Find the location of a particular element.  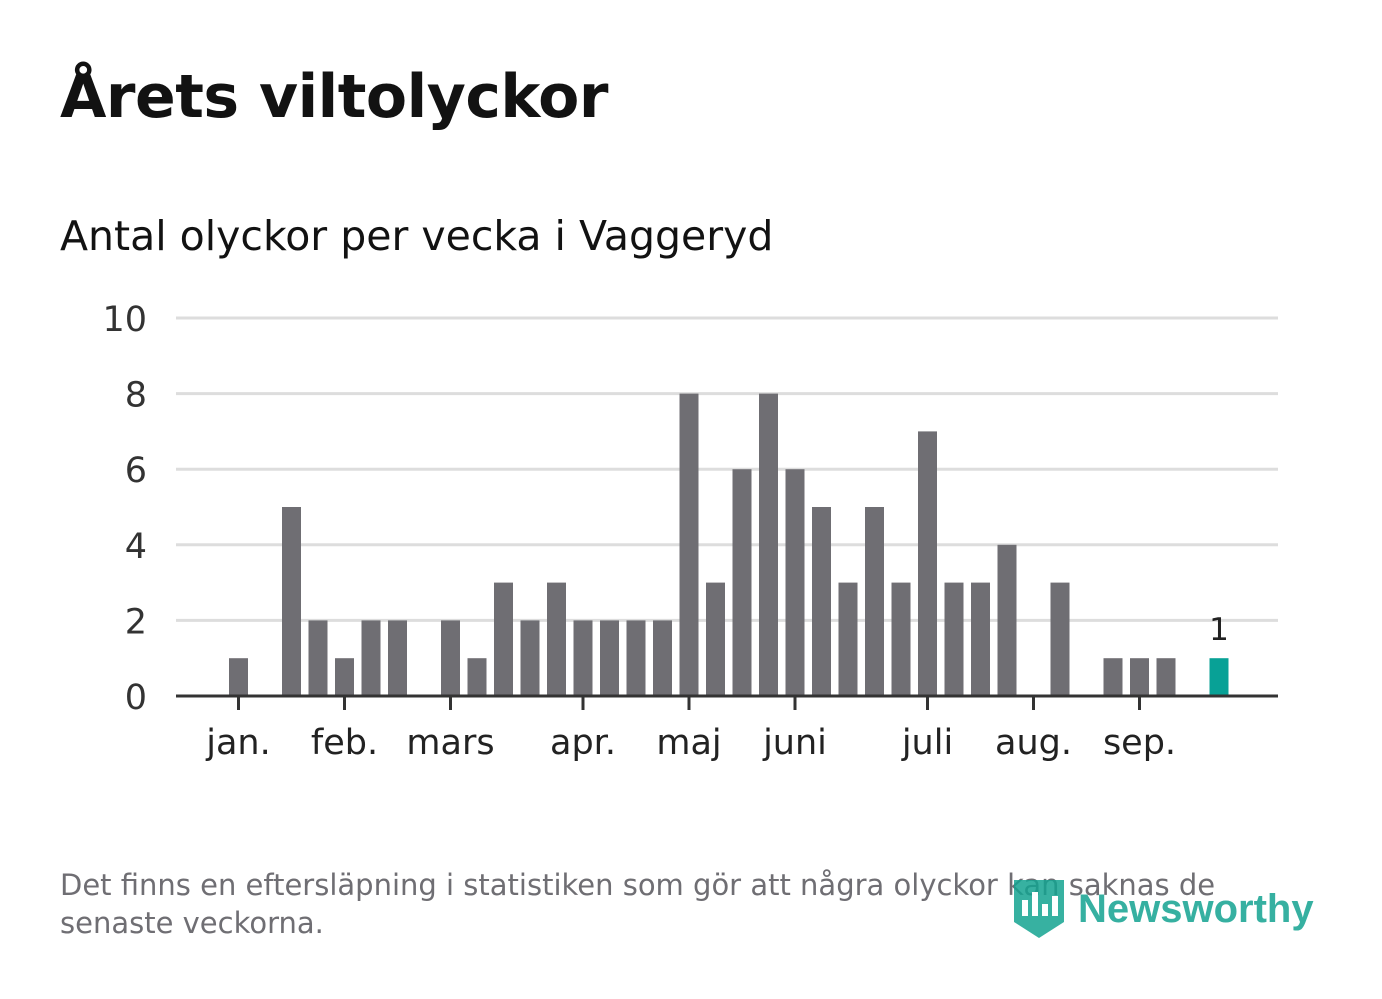

x-tick-label: mars is located at coordinates (450, 743).